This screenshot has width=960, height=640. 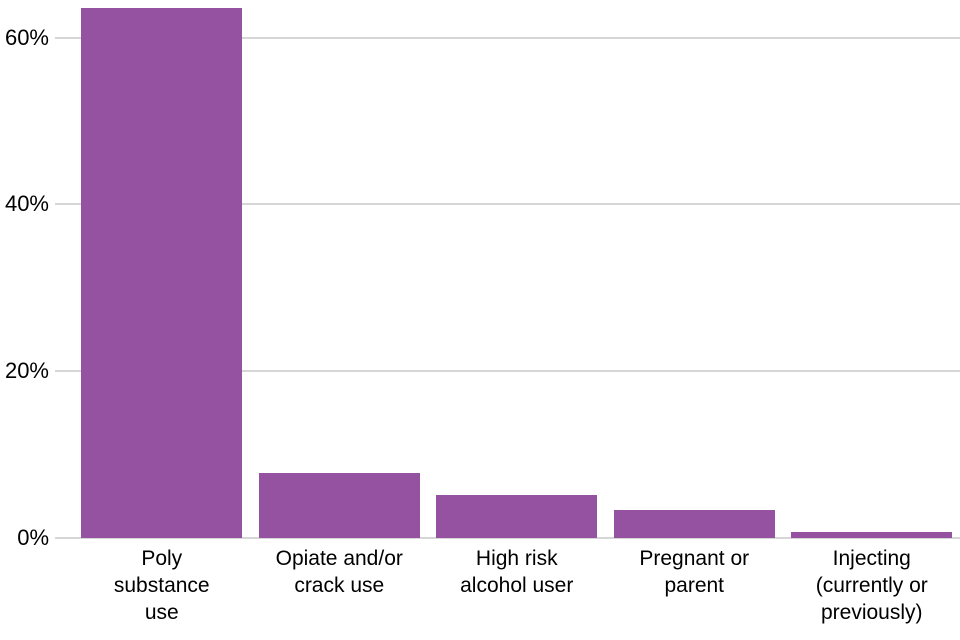 What do you see at coordinates (24, 275) in the screenshot?
I see `y-axis: 0% 20% 40% 60%` at bounding box center [24, 275].